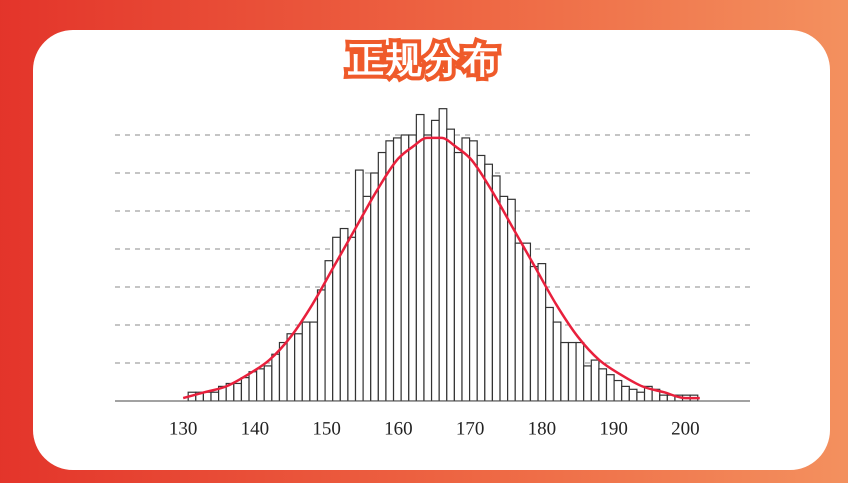  I want to click on chart-title: 正规分布, so click(422, 60).